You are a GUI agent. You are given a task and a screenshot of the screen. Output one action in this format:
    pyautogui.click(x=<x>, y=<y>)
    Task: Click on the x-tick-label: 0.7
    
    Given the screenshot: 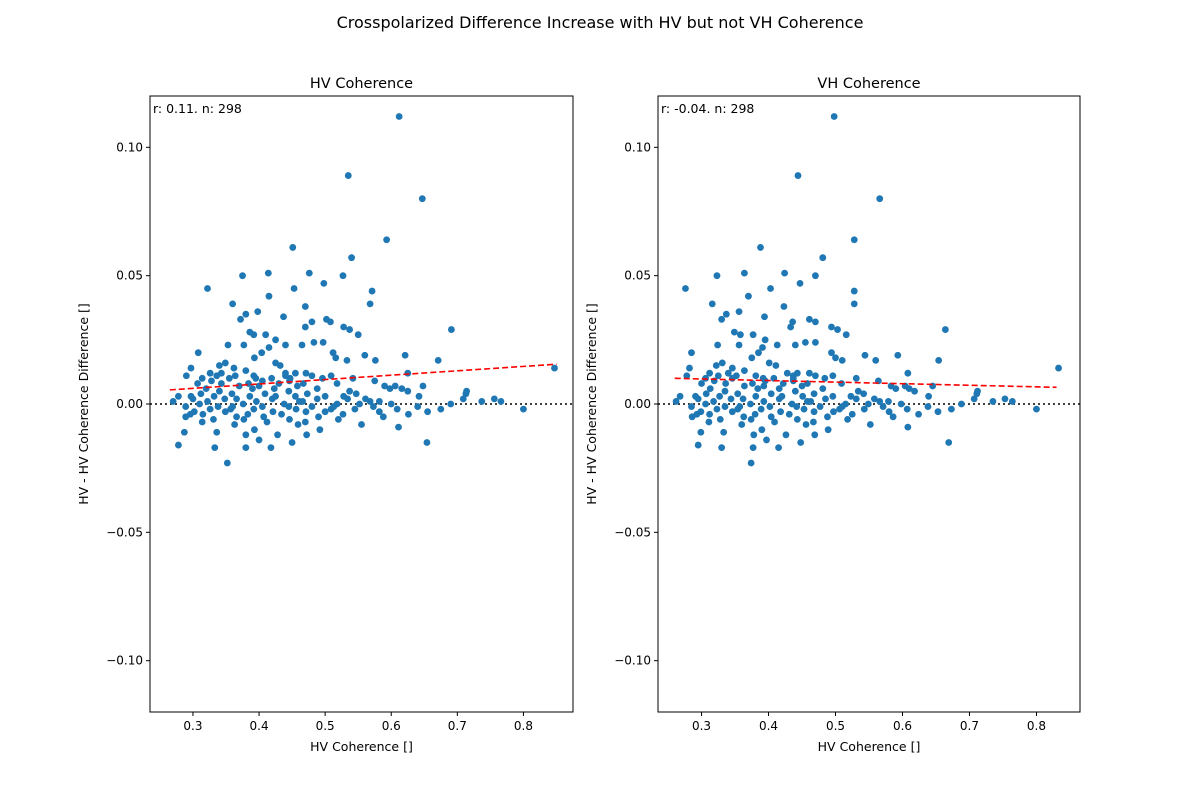 What is the action you would take?
    pyautogui.click(x=969, y=726)
    